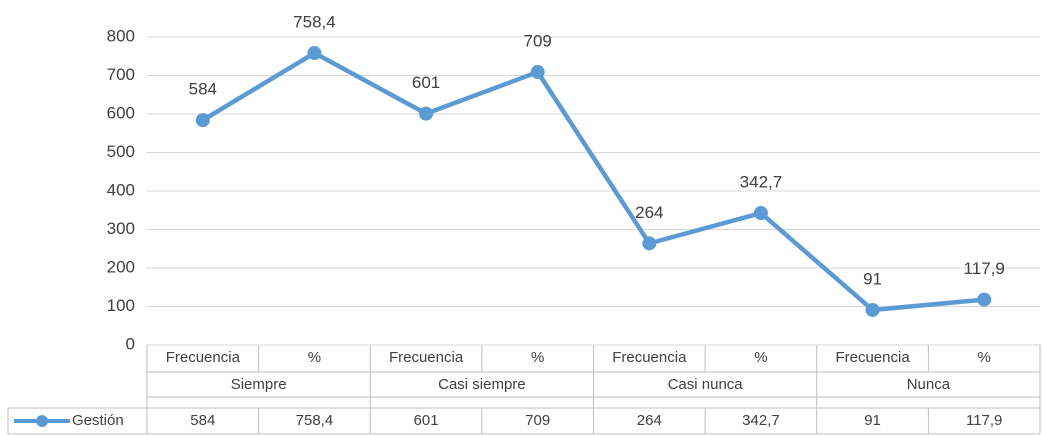 This screenshot has width=1042, height=436. Describe the element at coordinates (761, 182) in the screenshot. I see `data-label: 342,7` at that location.